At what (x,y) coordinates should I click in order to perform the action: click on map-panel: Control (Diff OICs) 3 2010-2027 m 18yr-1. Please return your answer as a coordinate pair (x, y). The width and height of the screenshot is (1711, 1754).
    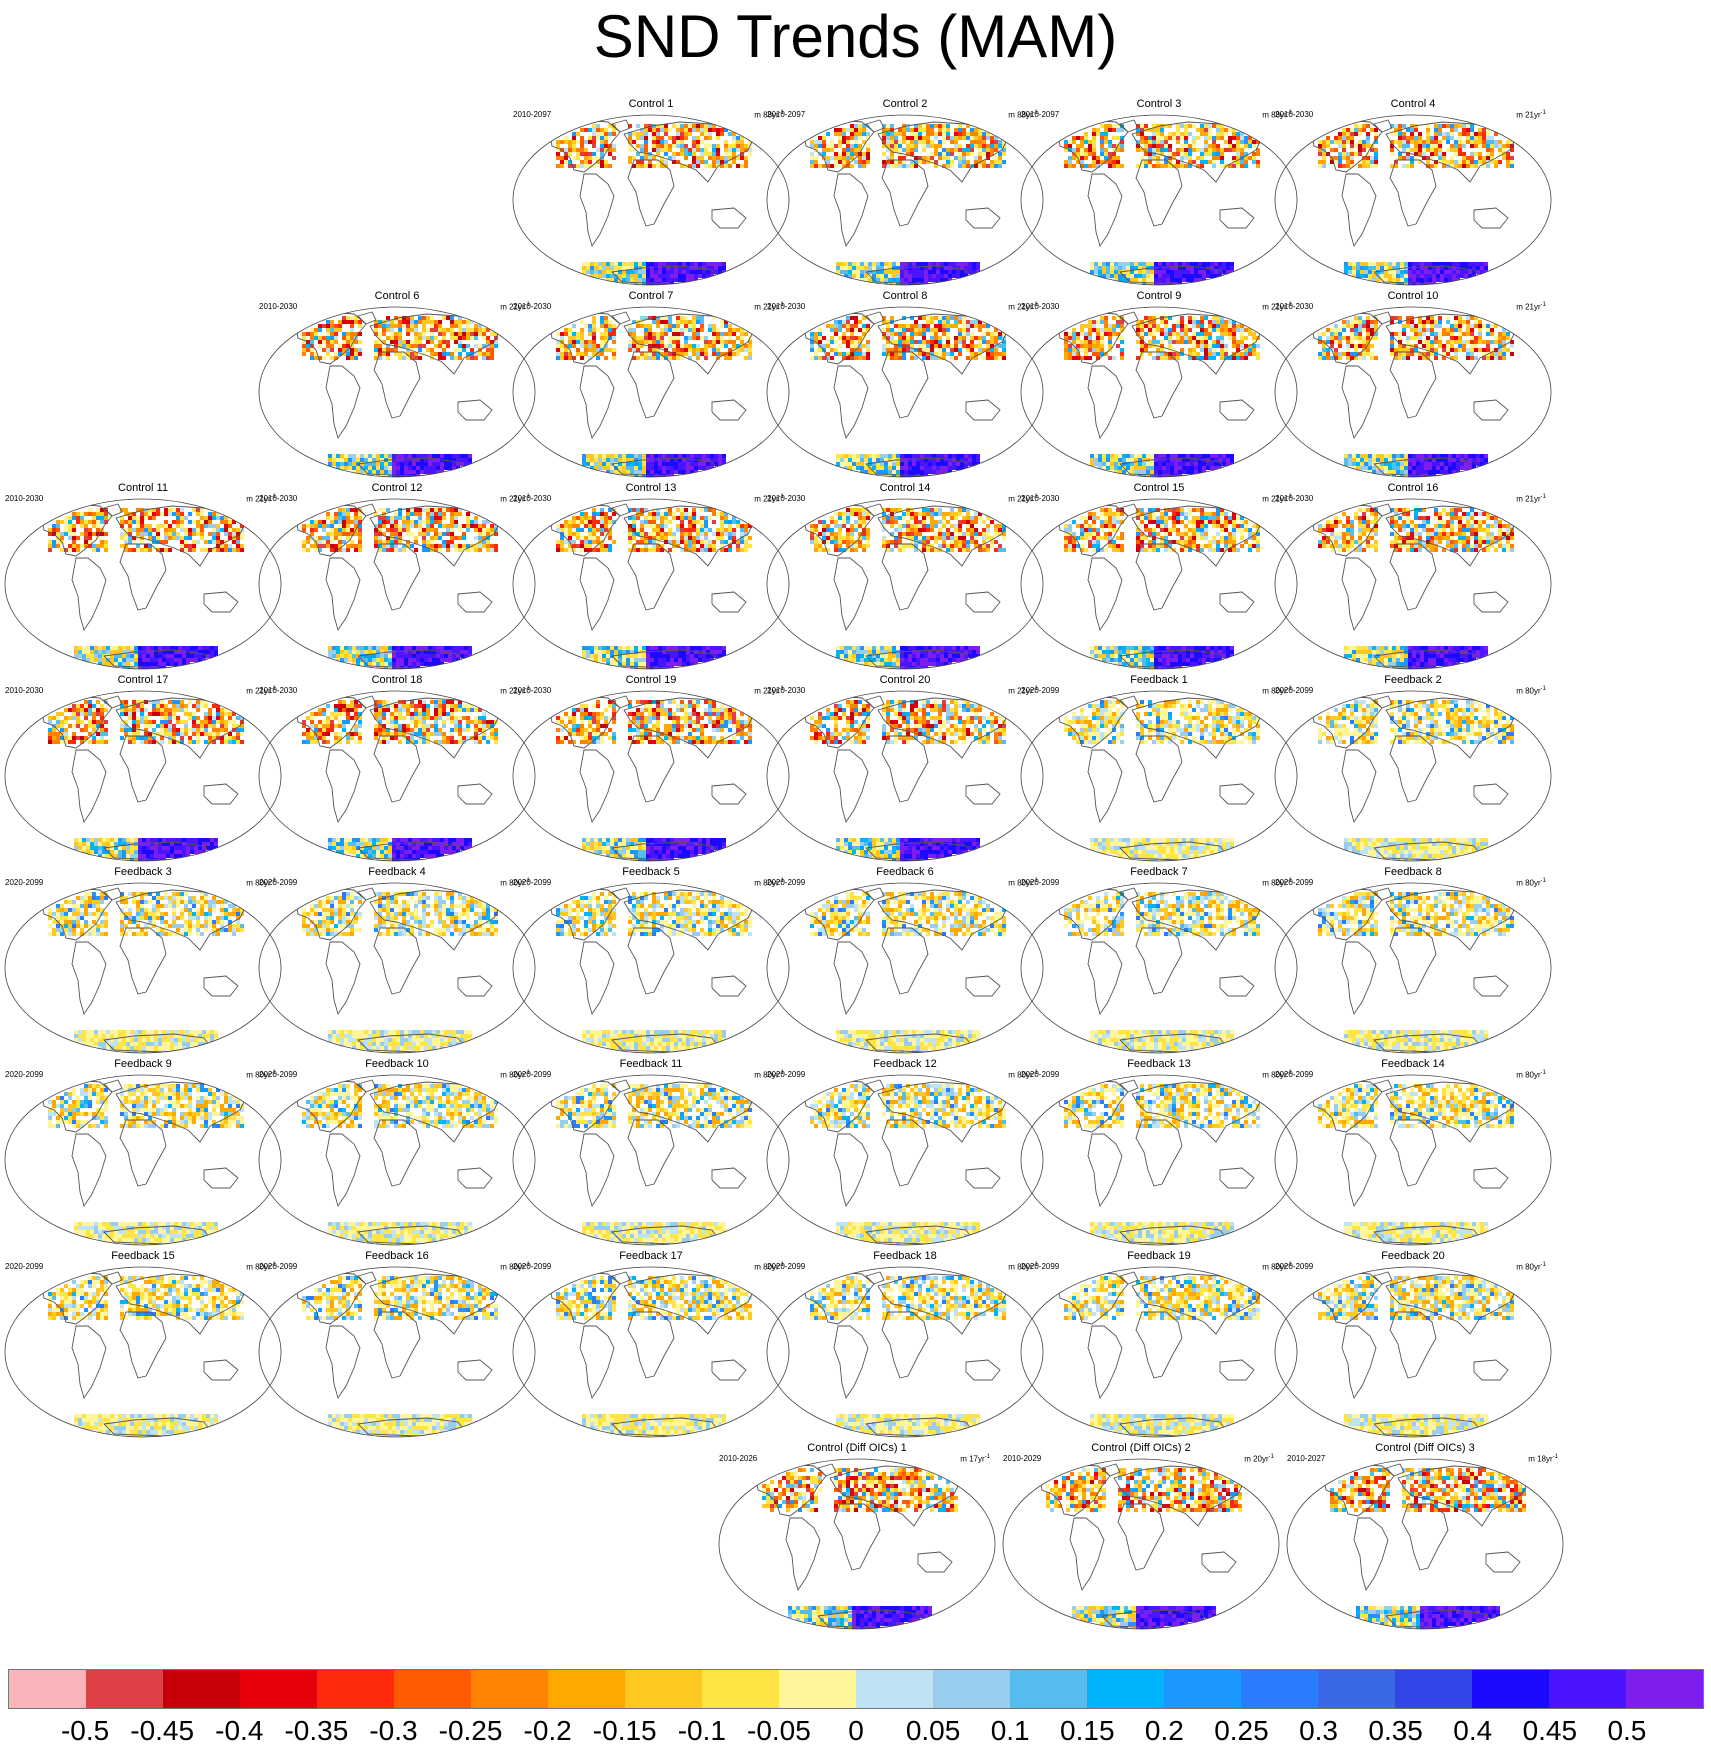
    Looking at the image, I should click on (1425, 1537).